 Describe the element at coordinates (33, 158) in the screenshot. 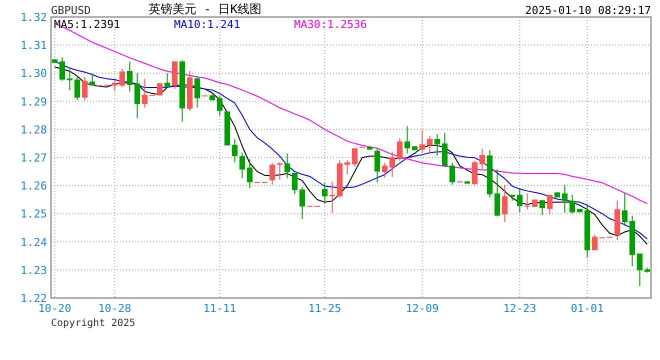

I see `y-tick-label: 1.27` at that location.